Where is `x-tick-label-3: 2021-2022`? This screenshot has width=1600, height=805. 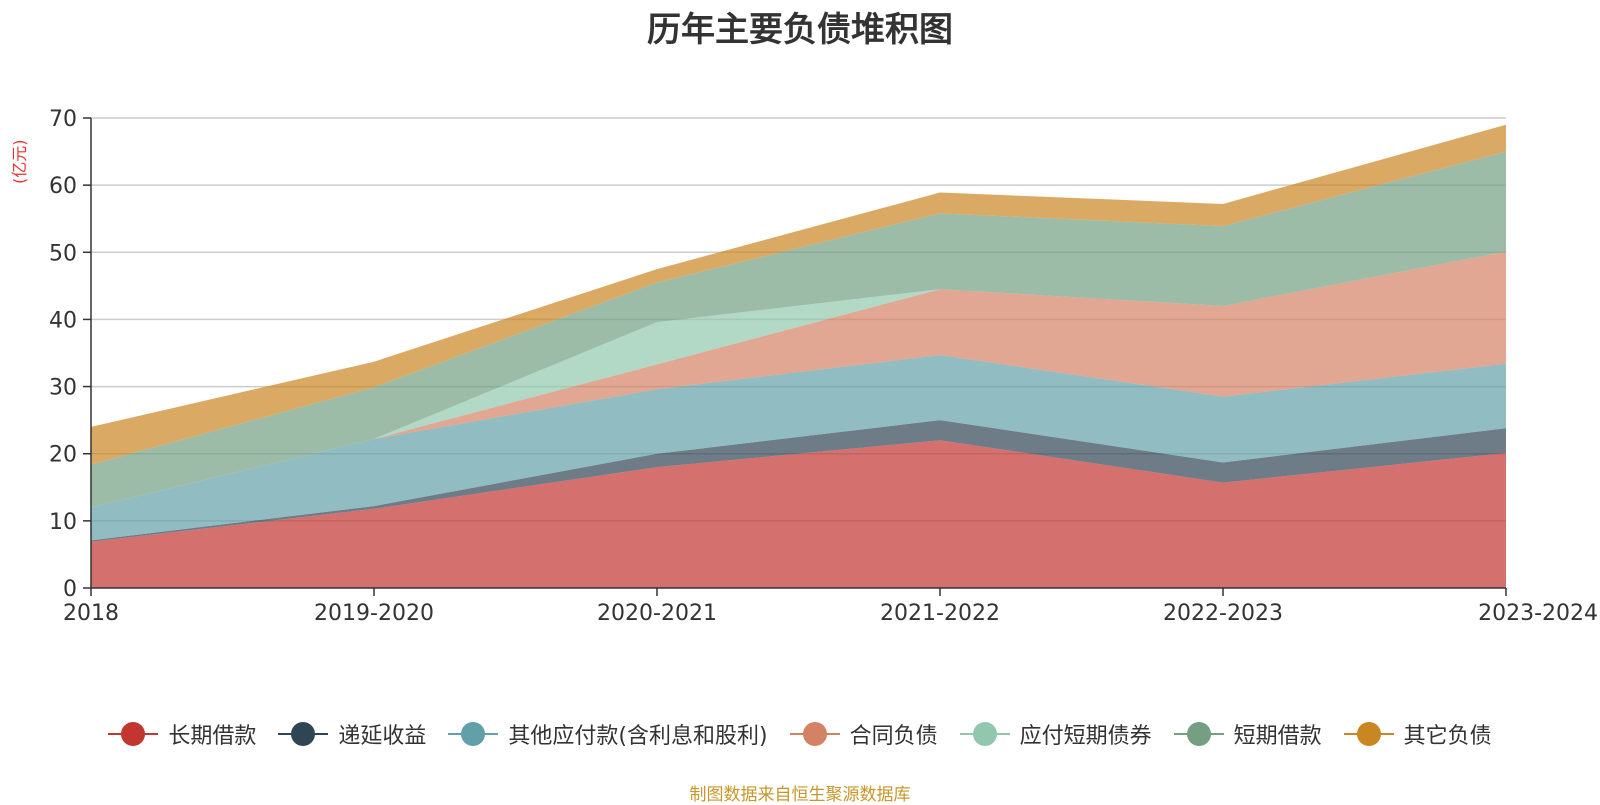
x-tick-label-3: 2021-2022 is located at coordinates (940, 613).